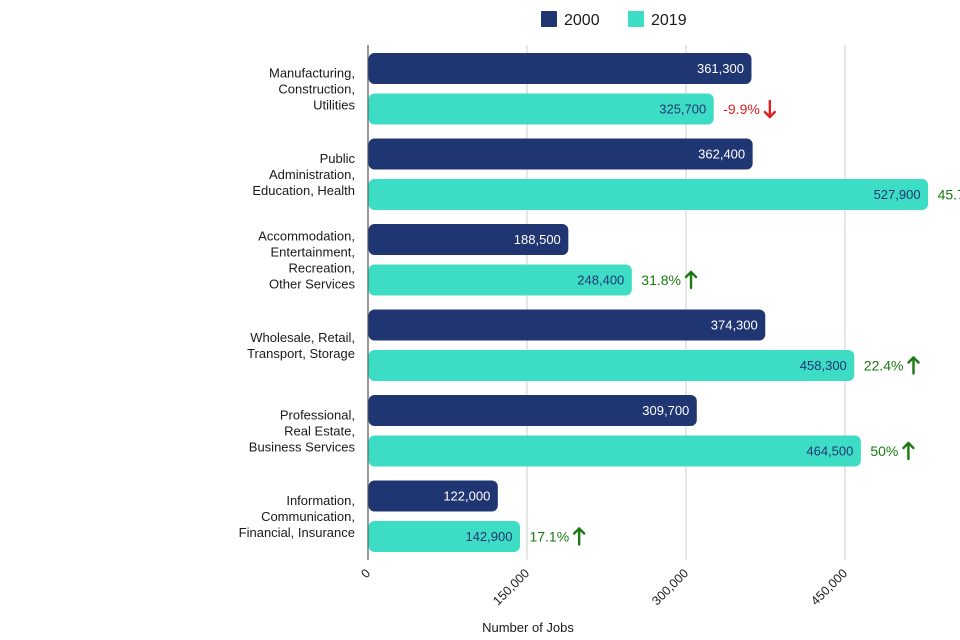 This screenshot has height=640, width=960. Describe the element at coordinates (949, 195) in the screenshot. I see `change-percent-label: 45.7%` at that location.